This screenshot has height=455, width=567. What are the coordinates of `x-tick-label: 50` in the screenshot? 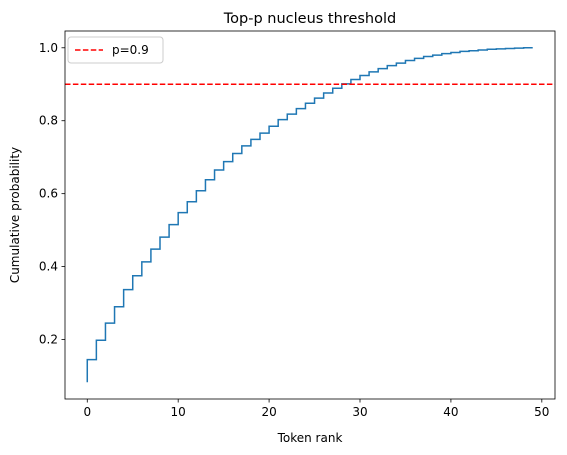 It's located at (541, 412).